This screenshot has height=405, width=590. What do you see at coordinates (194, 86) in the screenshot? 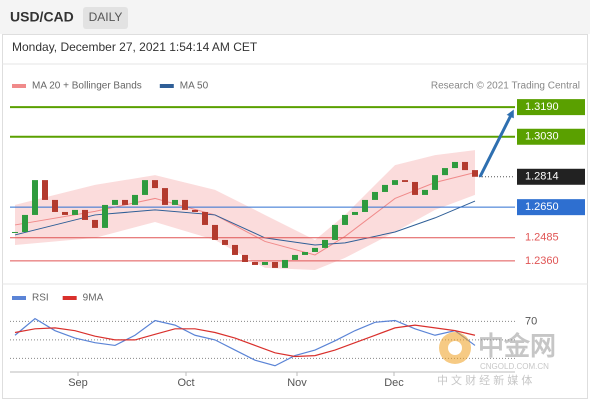
I see `legend-label: MA 50` at bounding box center [194, 86].